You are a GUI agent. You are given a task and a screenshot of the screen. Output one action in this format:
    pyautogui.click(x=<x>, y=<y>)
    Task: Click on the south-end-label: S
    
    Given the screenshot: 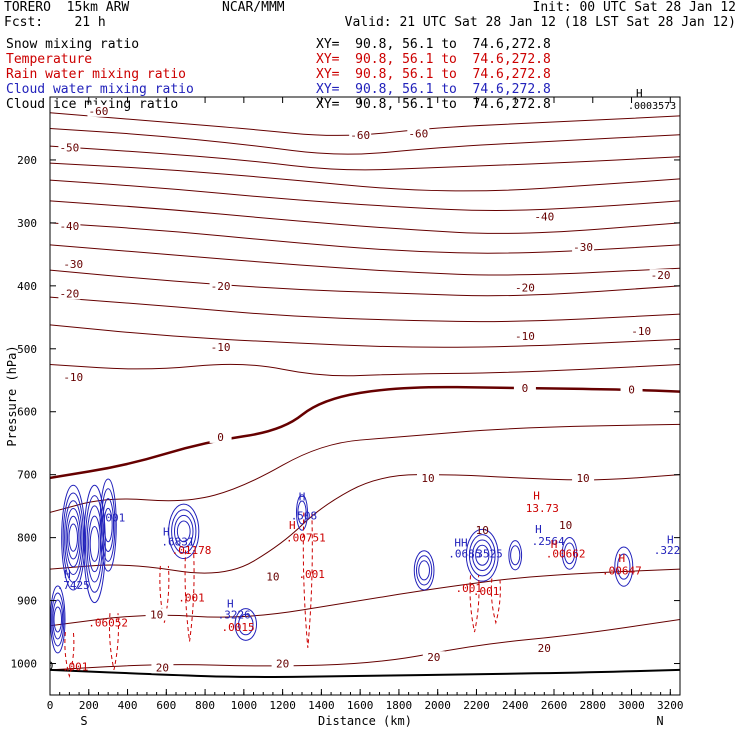 What is the action you would take?
    pyautogui.click(x=83, y=721)
    